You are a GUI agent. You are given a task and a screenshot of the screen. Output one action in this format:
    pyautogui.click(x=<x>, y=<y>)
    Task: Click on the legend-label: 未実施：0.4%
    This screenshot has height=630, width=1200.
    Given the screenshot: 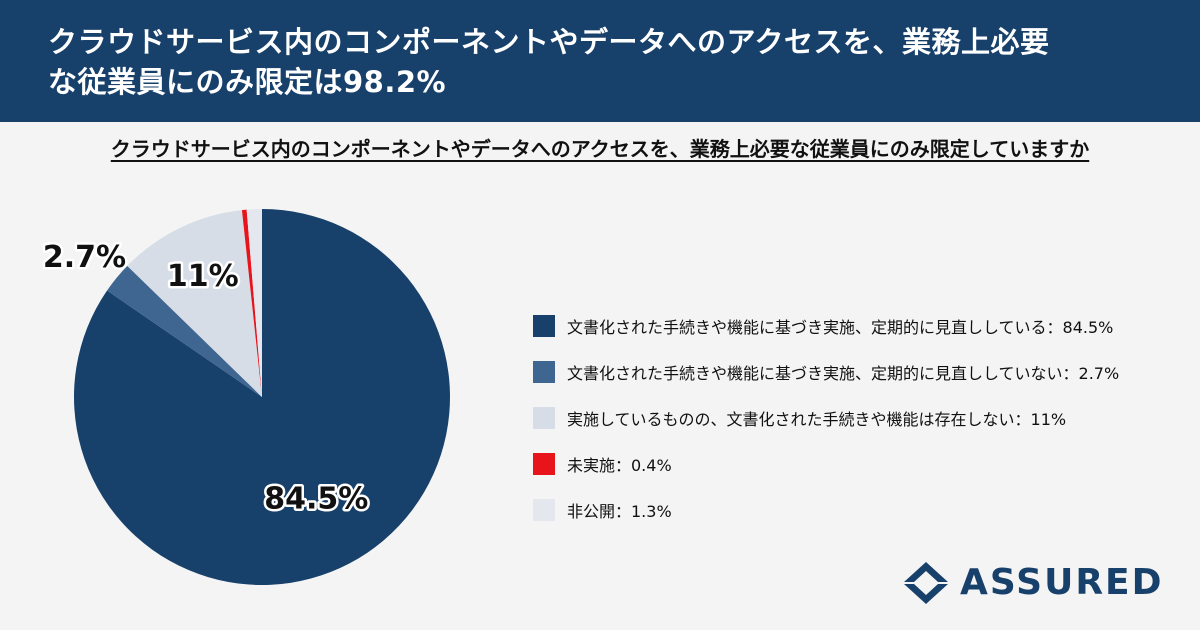 What is the action you would take?
    pyautogui.click(x=619, y=465)
    